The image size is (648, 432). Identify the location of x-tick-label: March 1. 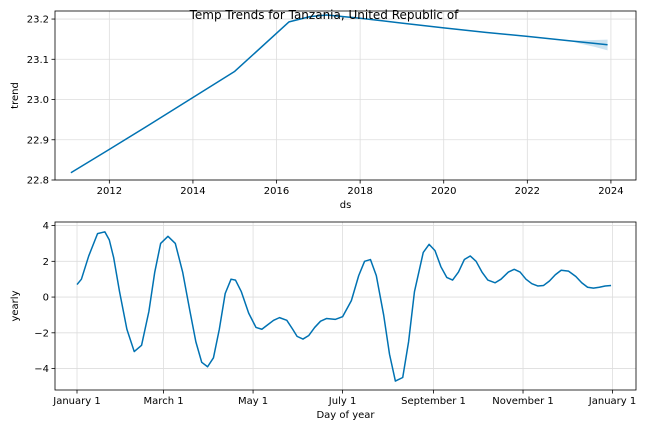
(164, 401).